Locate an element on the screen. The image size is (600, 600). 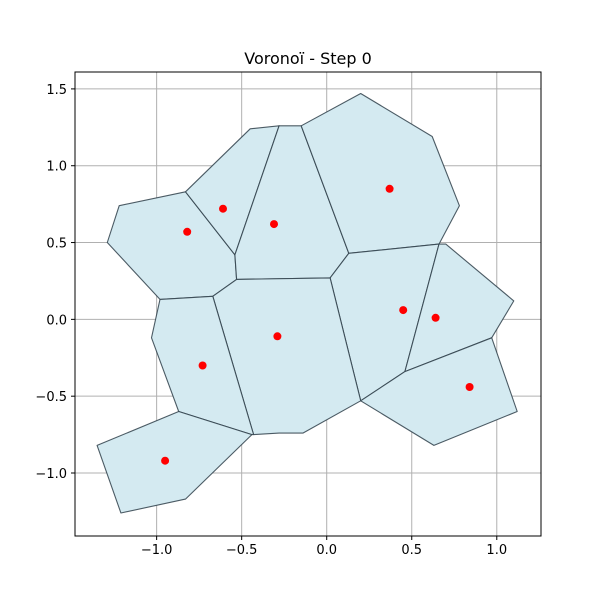
chart-title: Voronoï - Step 0 is located at coordinates (308, 58).